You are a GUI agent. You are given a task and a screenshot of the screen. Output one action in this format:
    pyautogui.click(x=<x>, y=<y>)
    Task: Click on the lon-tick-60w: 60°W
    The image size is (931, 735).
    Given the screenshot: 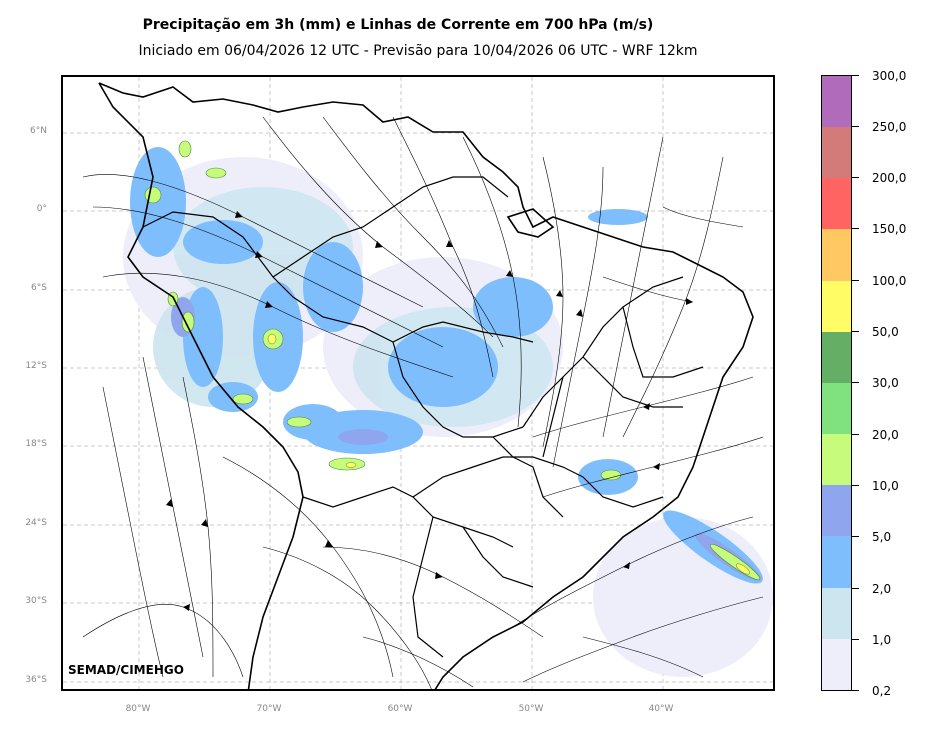 What is the action you would take?
    pyautogui.click(x=400, y=709)
    